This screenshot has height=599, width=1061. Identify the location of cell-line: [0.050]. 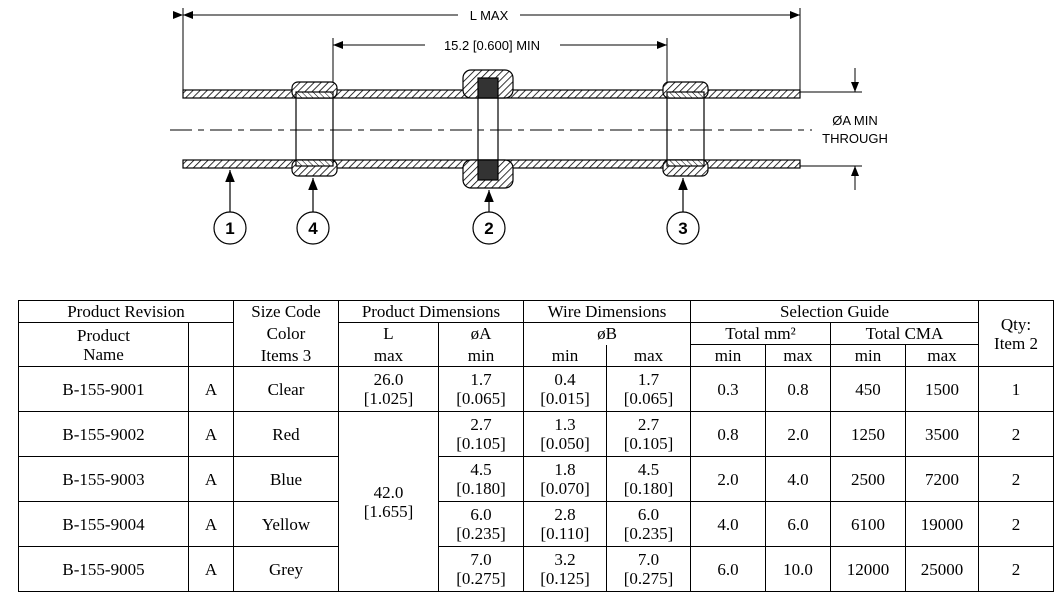
(565, 443).